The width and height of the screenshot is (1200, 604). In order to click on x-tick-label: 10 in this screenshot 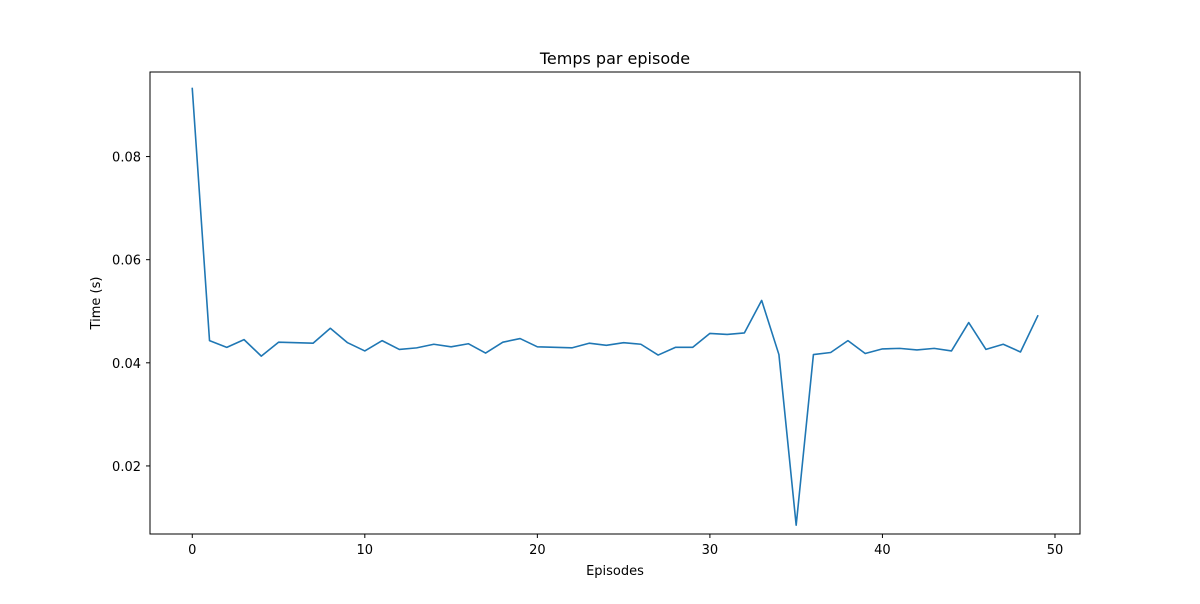, I will do `click(365, 550)`.